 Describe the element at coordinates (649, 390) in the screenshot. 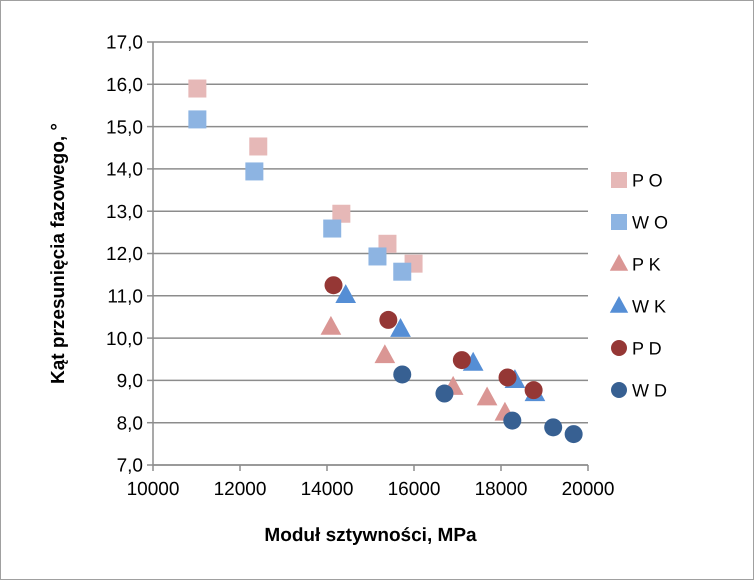

I see `legend-label: W D` at that location.